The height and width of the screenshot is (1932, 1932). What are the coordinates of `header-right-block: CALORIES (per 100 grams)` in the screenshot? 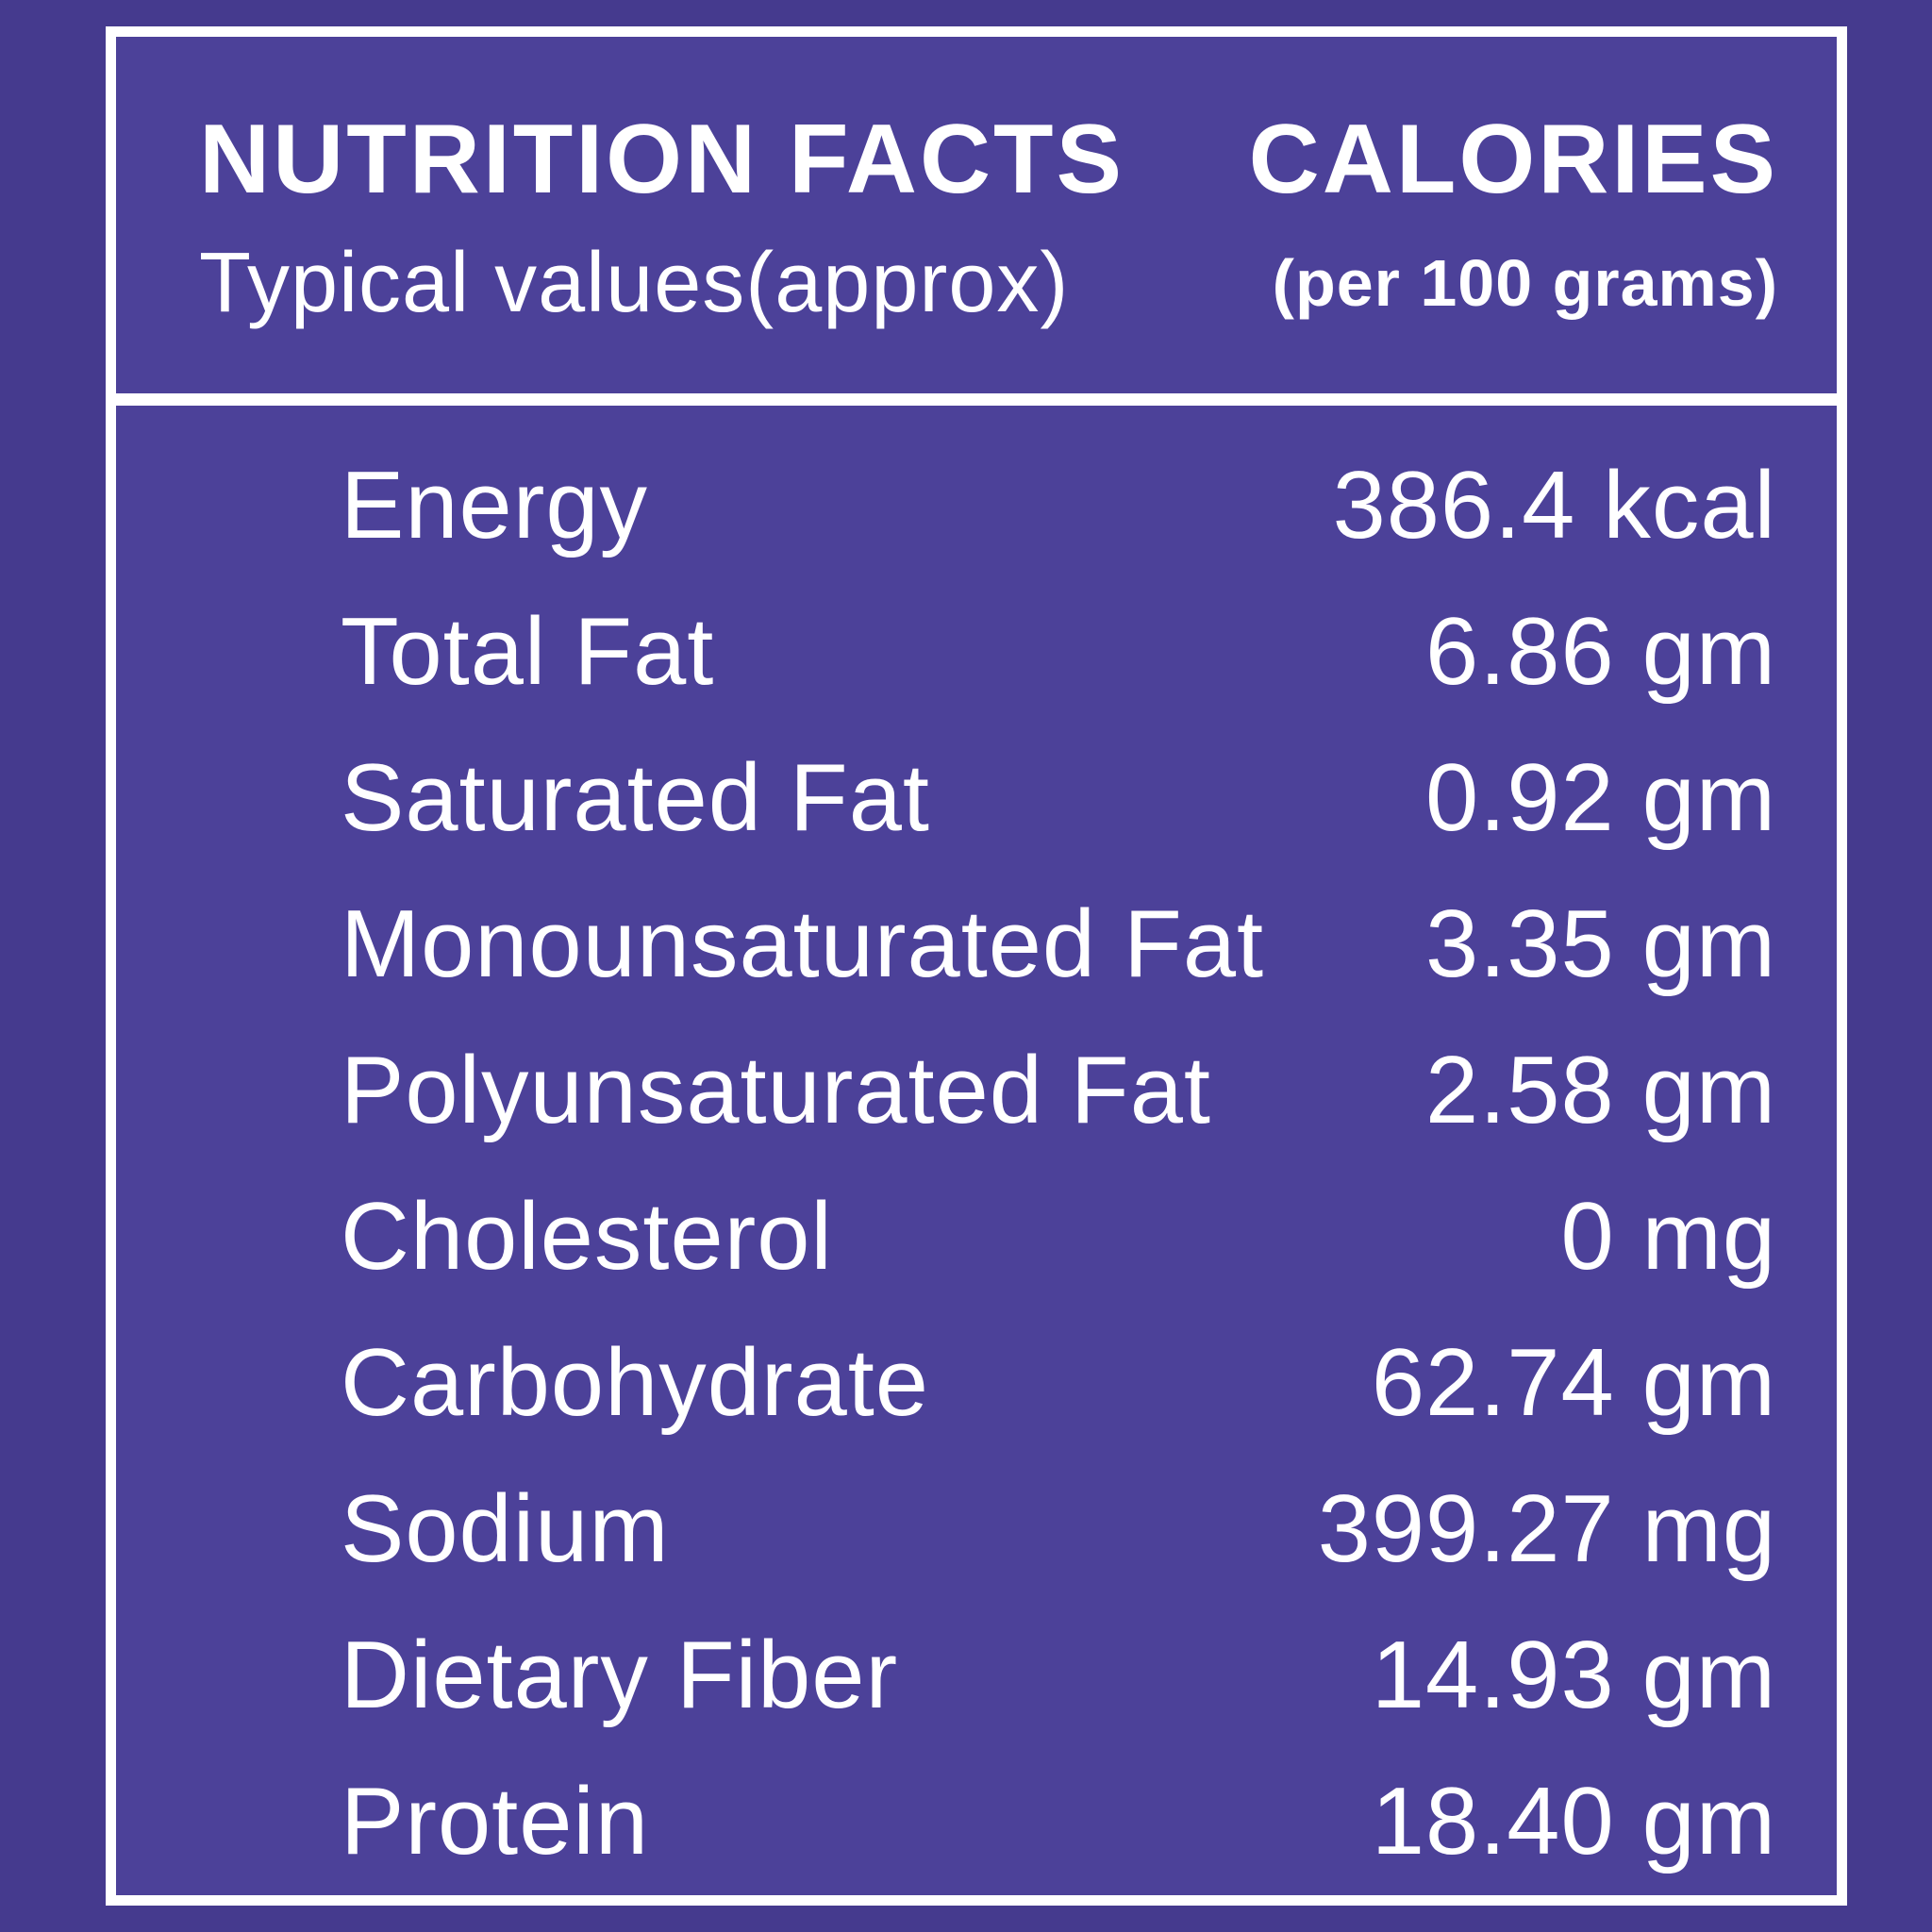 It's located at (1513, 213).